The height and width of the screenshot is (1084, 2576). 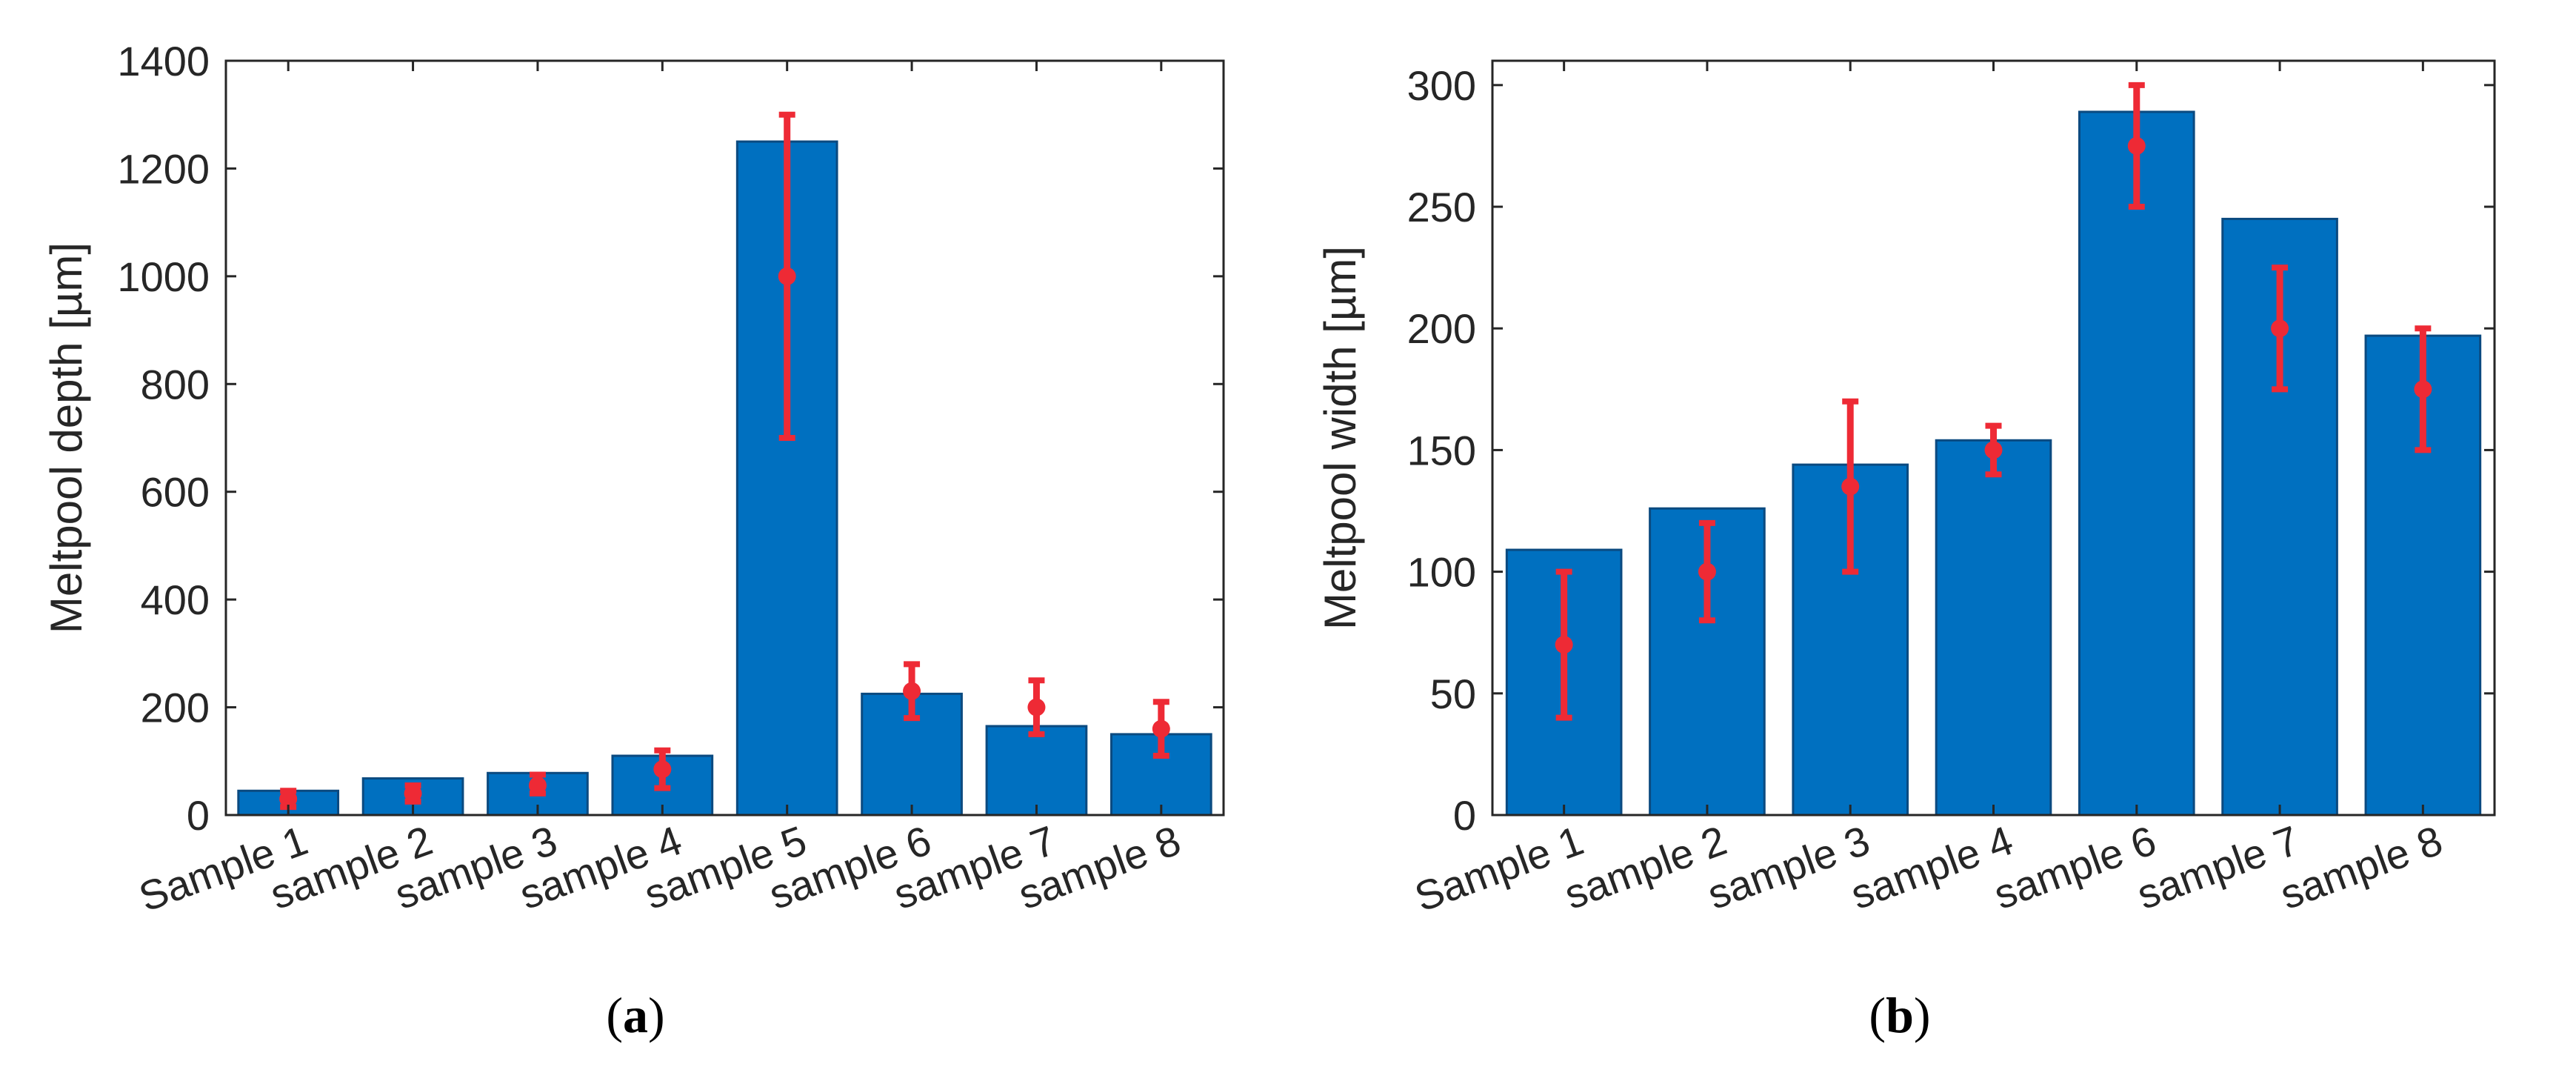 What do you see at coordinates (1645, 867) in the screenshot?
I see `x-tick-label: sample 2` at bounding box center [1645, 867].